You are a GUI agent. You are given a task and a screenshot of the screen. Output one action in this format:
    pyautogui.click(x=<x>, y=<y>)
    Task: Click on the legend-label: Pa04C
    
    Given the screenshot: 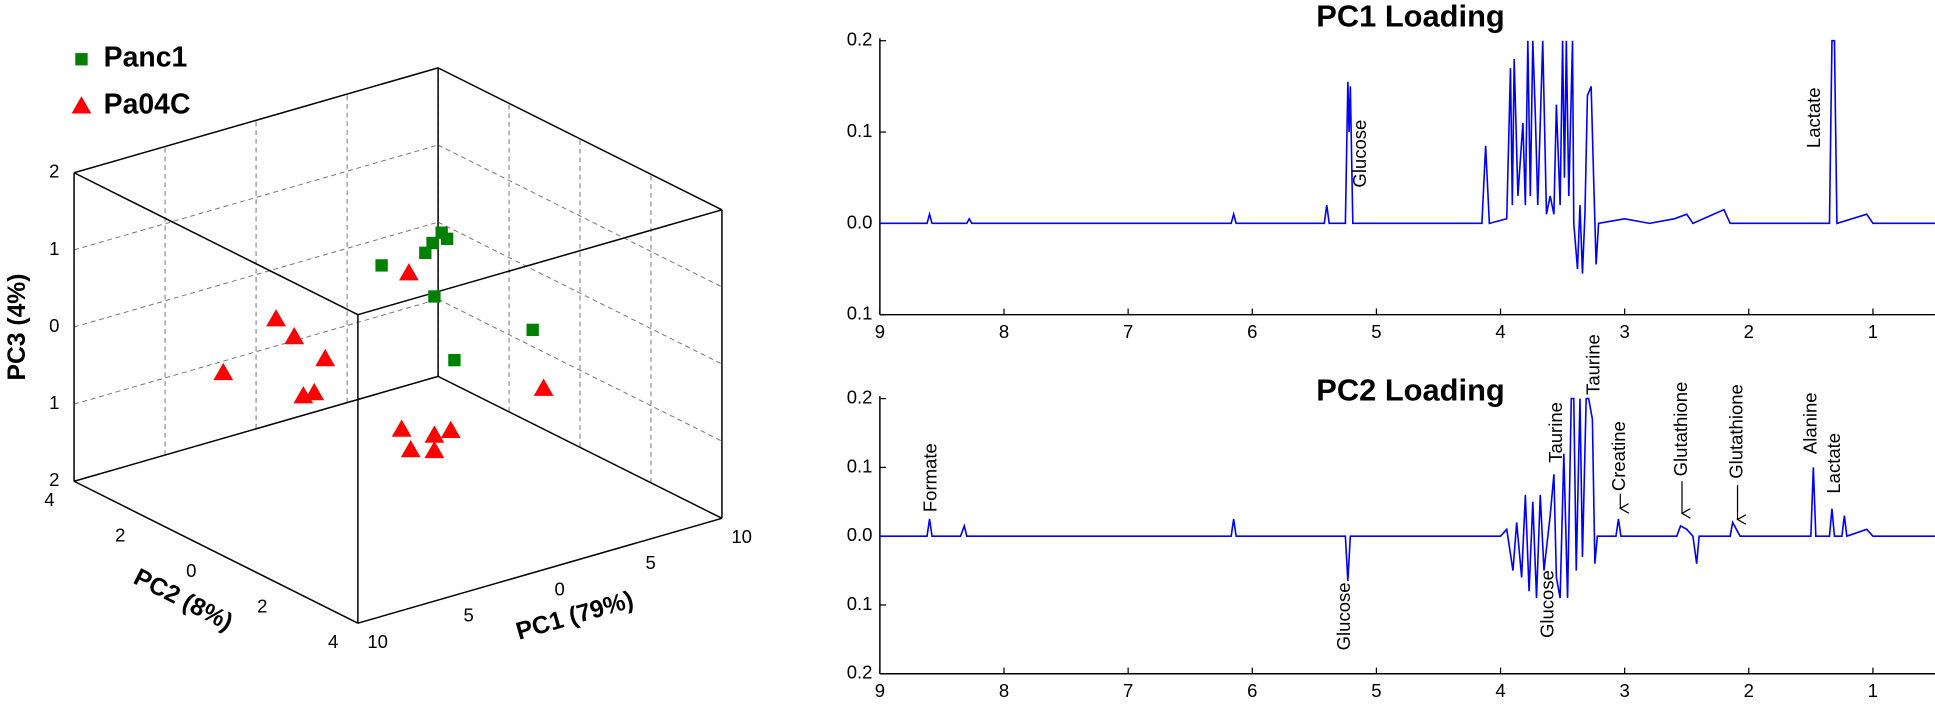 What is the action you would take?
    pyautogui.click(x=147, y=105)
    